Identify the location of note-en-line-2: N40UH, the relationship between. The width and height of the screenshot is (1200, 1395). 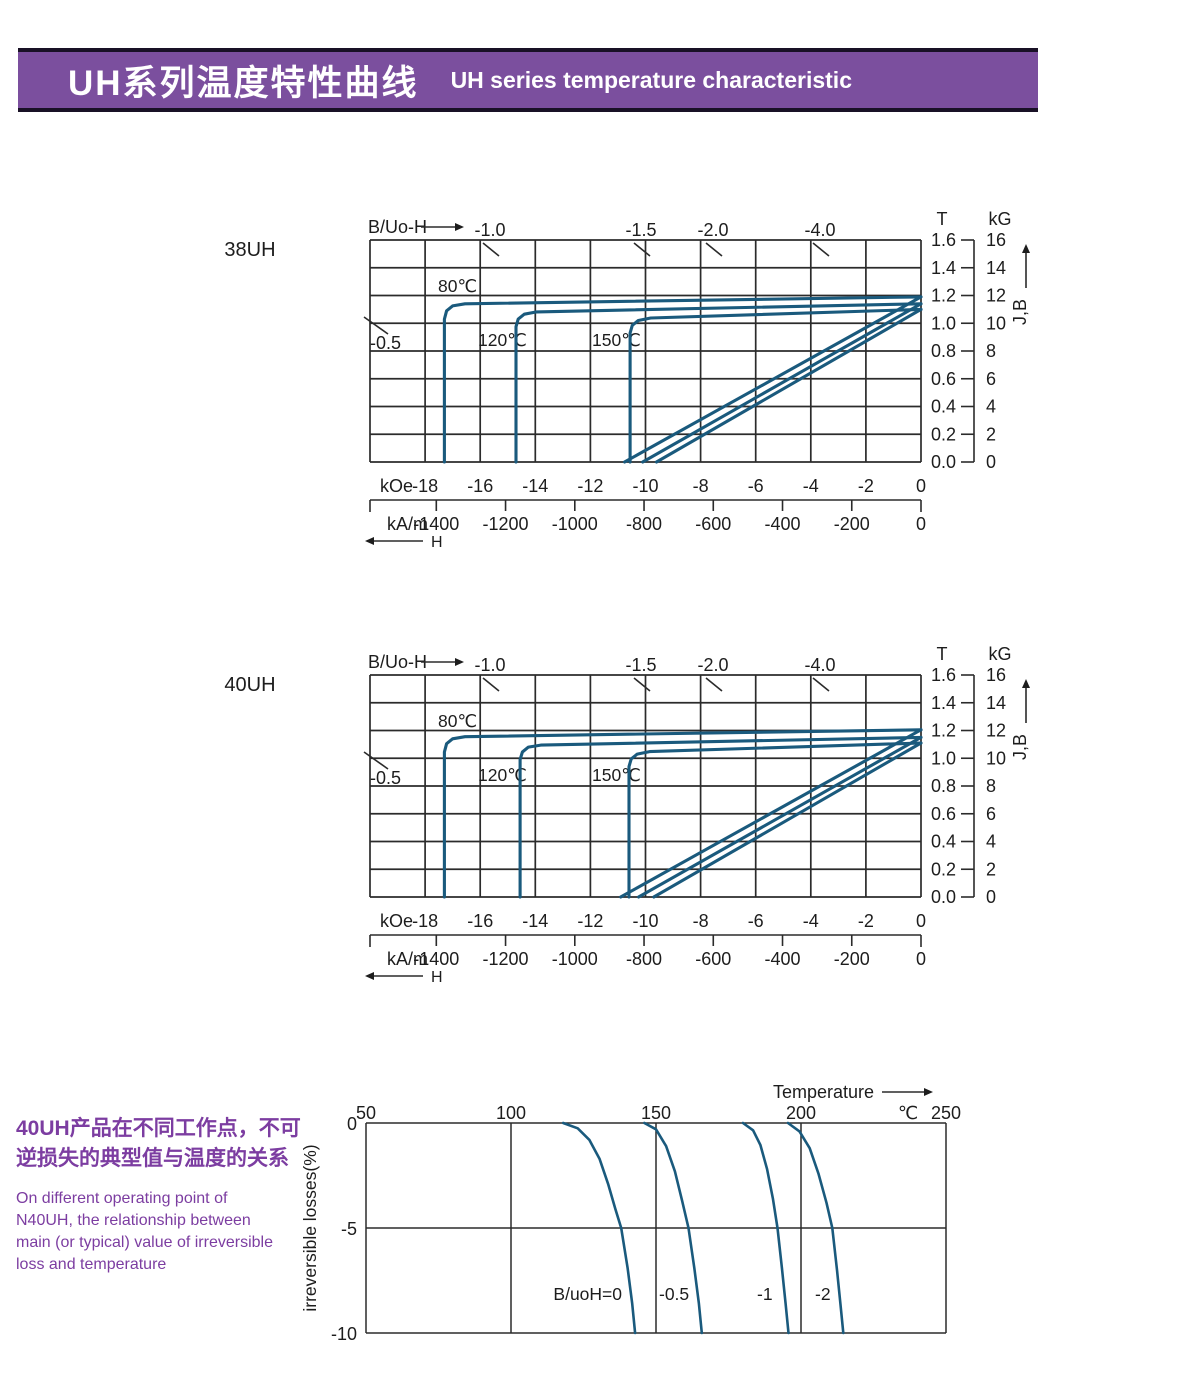
(133, 1220).